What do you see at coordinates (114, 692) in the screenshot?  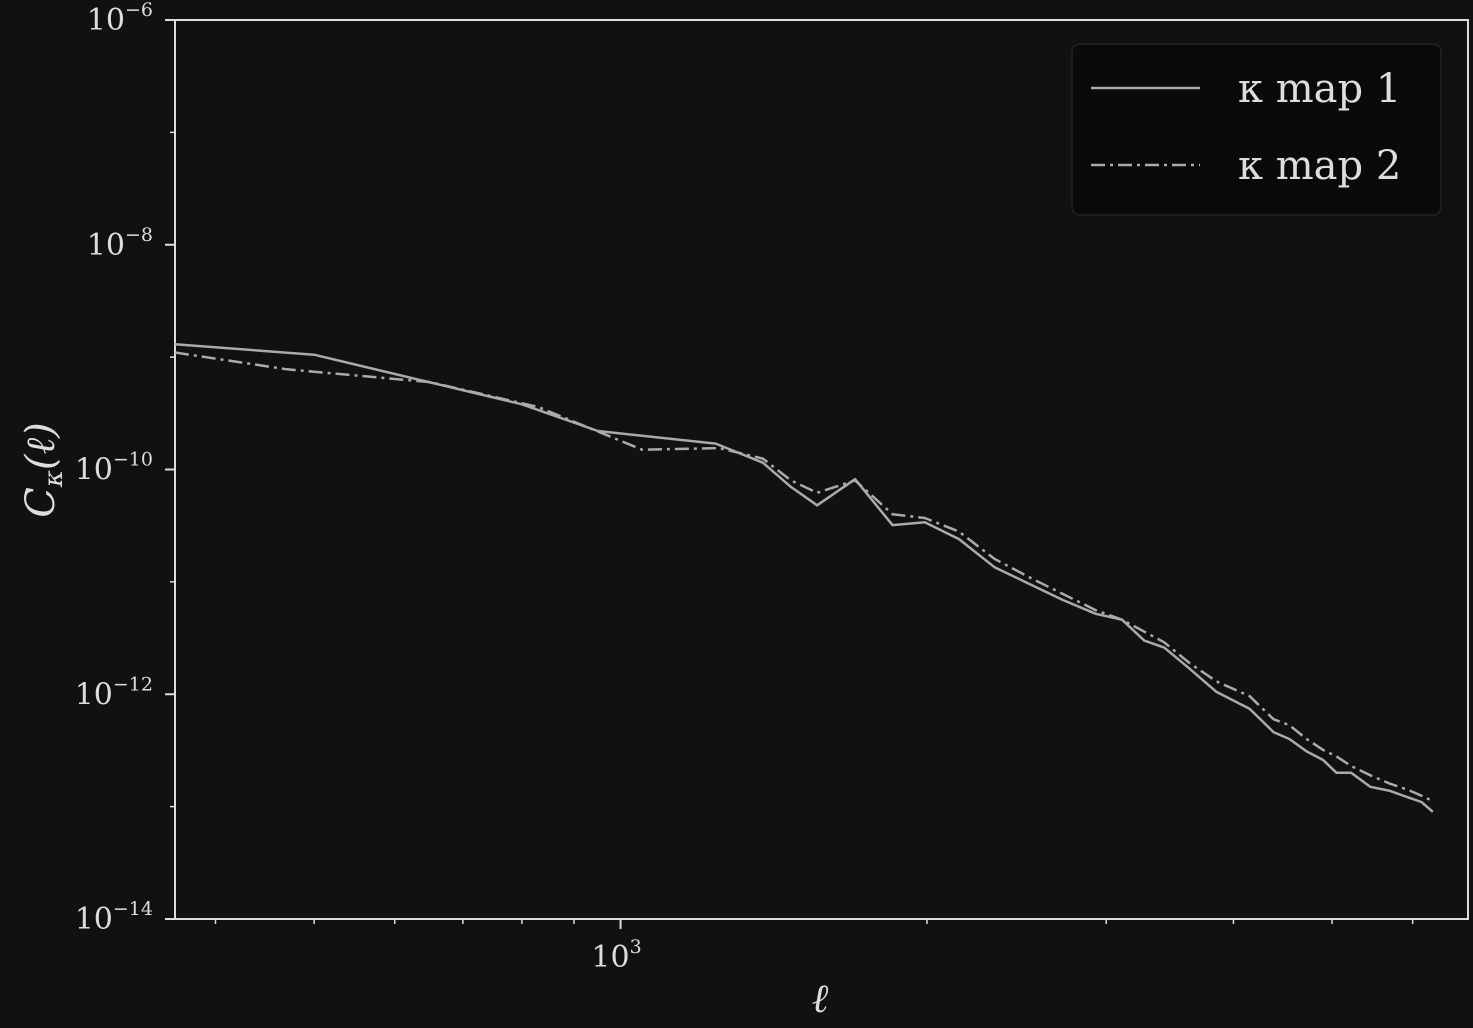 I see `y-tick-label: 10⁻¹²` at bounding box center [114, 692].